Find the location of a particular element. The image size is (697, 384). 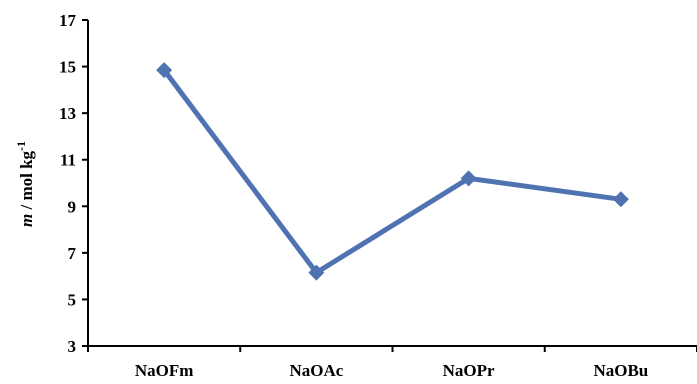

y-axis-ticks: 3 5 7 9 11 13 15 17 is located at coordinates (73, 183).